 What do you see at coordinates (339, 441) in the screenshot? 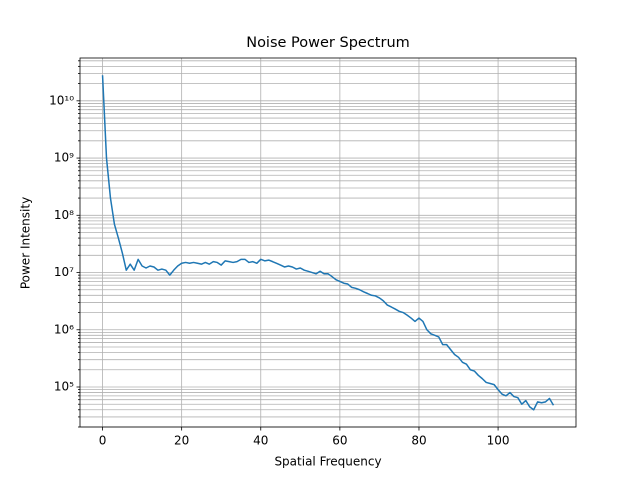
I see `x-tick-label: 60` at bounding box center [339, 441].